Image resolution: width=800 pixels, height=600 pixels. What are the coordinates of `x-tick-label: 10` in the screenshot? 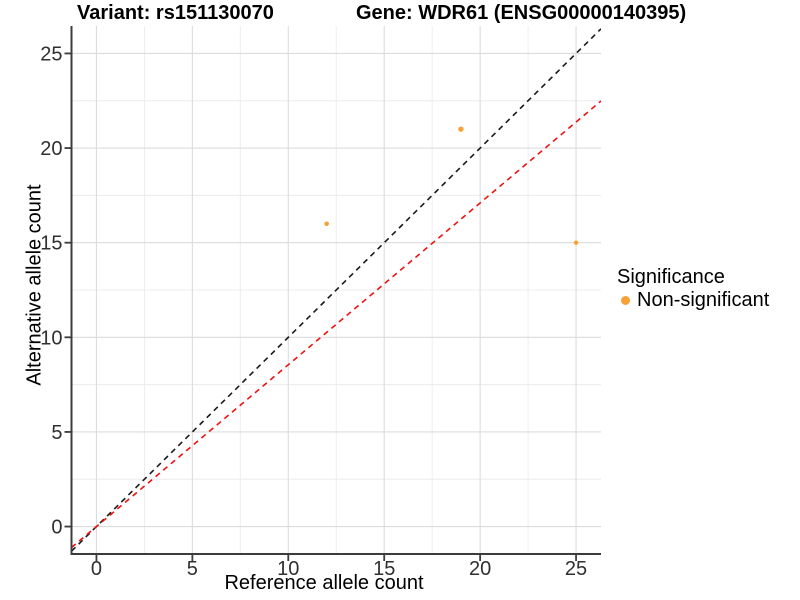 It's located at (288, 569).